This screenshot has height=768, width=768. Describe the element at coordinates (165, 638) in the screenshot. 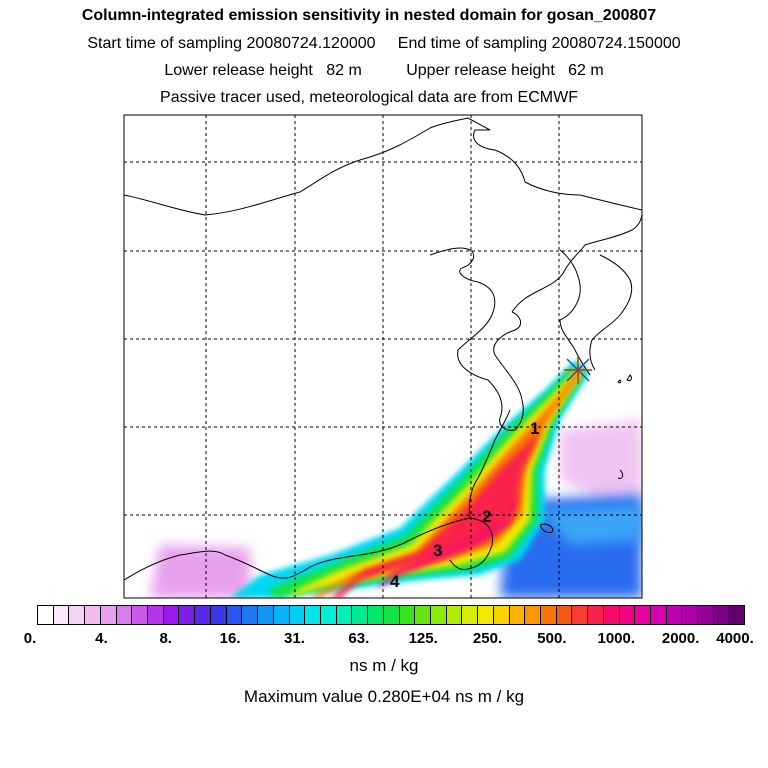

I see `colorbar-tick-label: 8.` at that location.